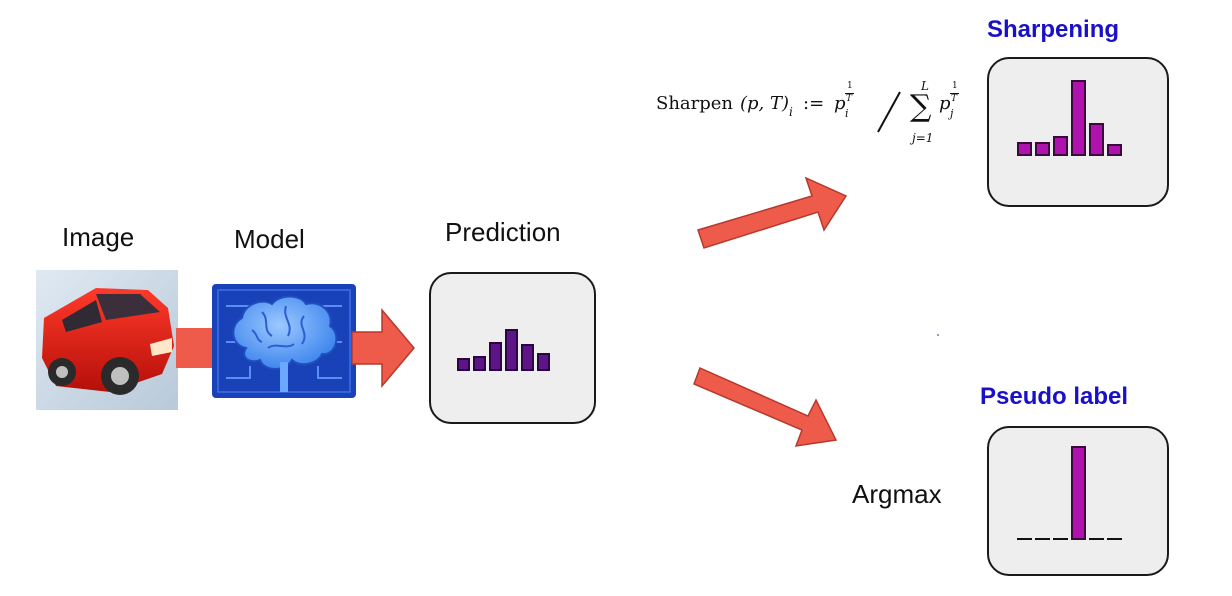  I want to click on sharpening-card, so click(1078, 132).